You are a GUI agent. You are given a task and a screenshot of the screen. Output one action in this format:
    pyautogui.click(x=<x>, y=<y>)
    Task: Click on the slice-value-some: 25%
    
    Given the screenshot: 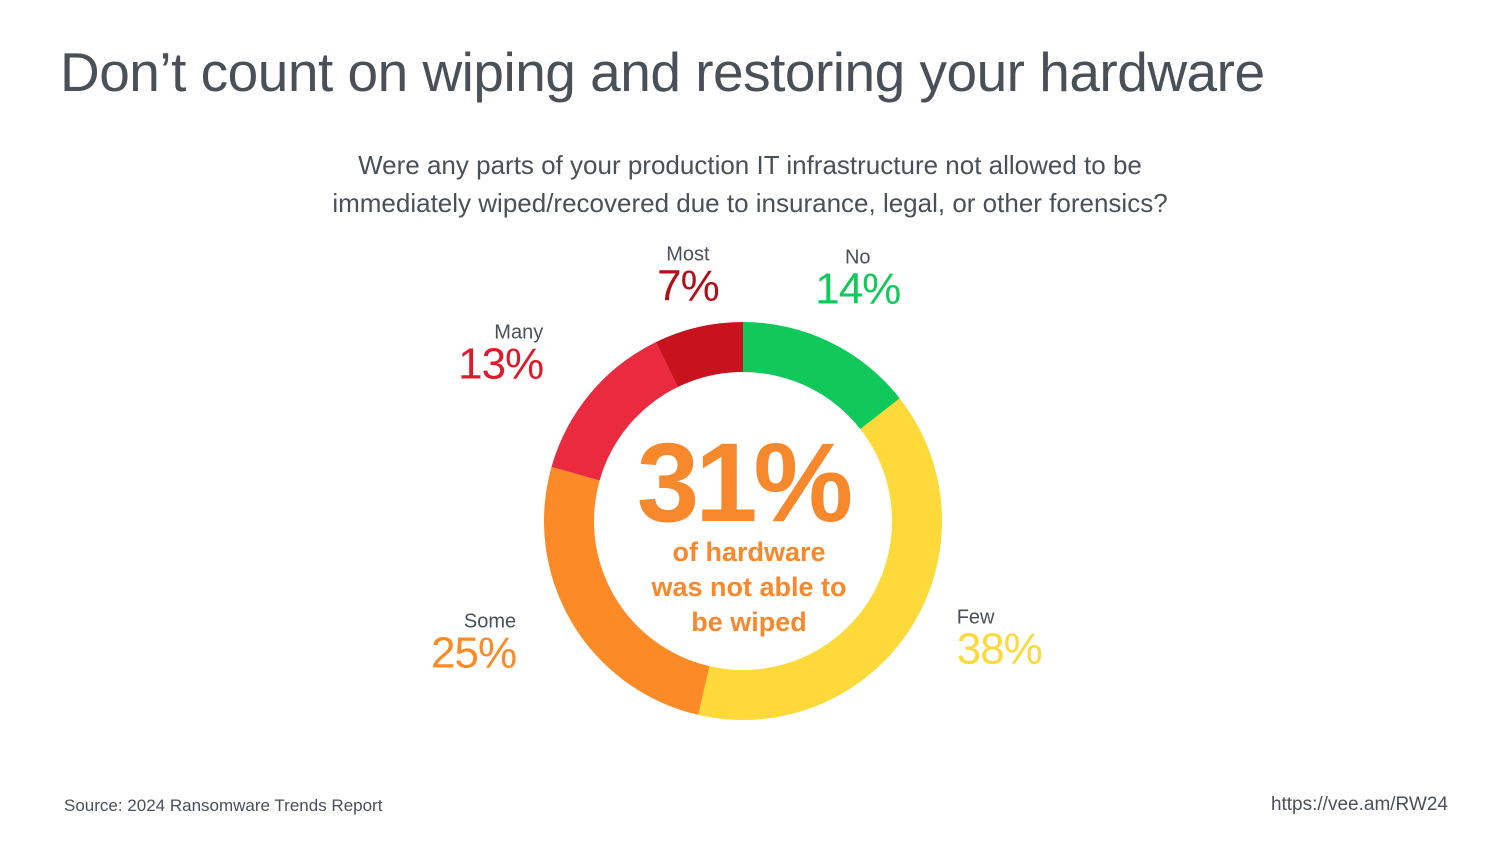 What is the action you would take?
    pyautogui.click(x=473, y=652)
    